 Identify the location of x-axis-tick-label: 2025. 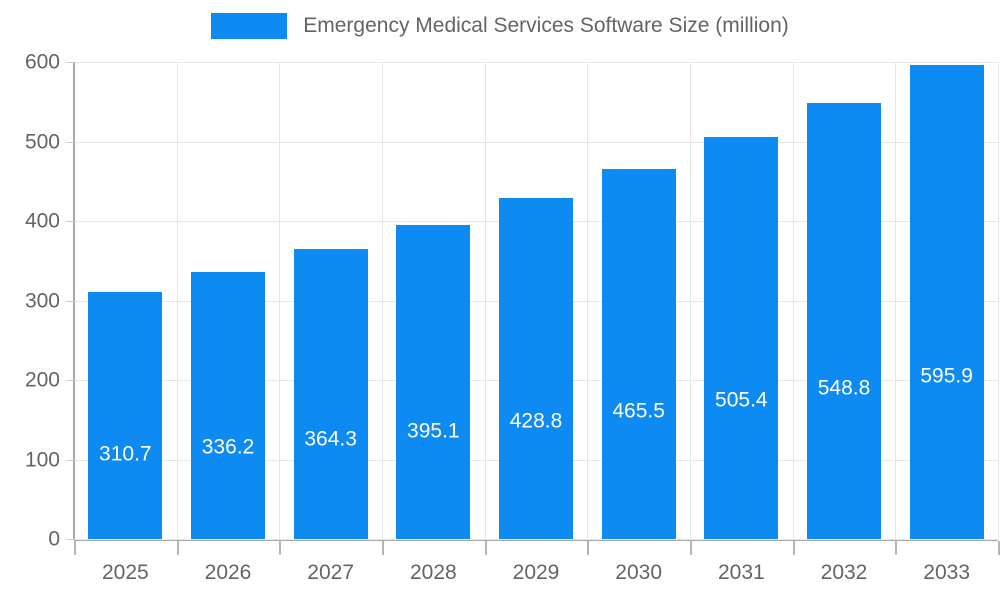
(125, 572).